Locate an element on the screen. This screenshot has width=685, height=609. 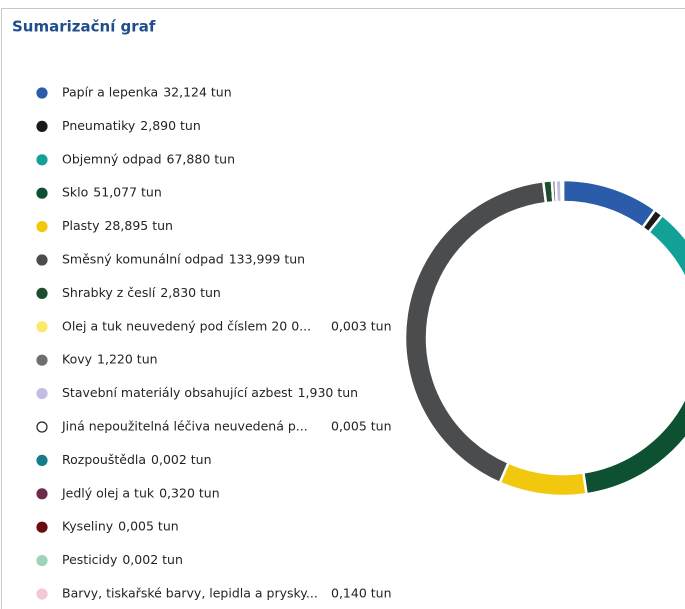
legend-label: Směsný komunální odpad is located at coordinates (143, 259).